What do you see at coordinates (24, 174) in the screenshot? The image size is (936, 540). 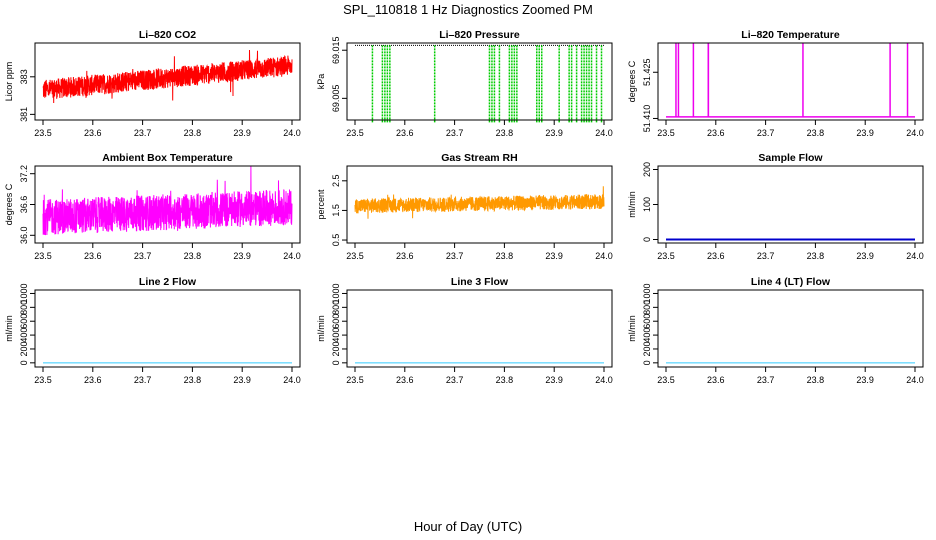 I see `y-tick-label: 37.2` at bounding box center [24, 174].